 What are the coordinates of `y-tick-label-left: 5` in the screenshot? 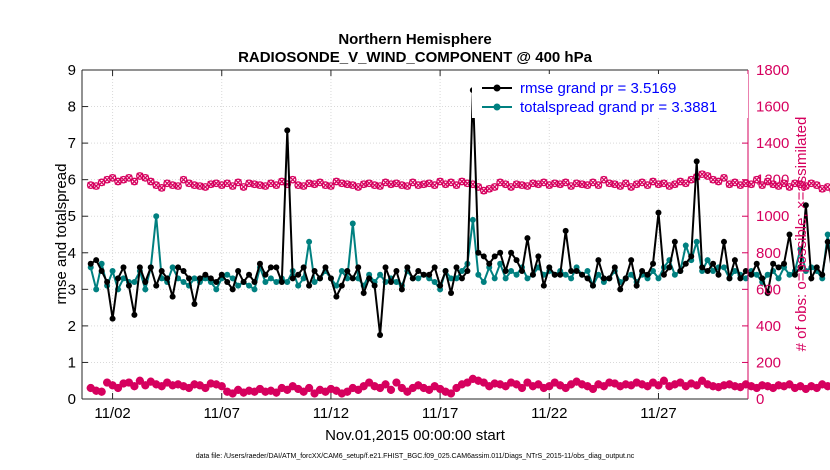 It's located at (72, 216).